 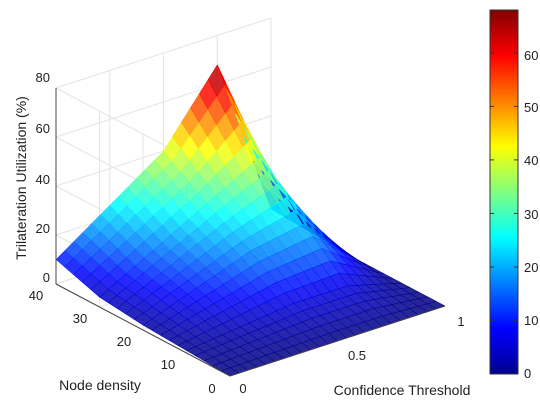 I want to click on y-tick-label: 30, so click(x=80, y=318).